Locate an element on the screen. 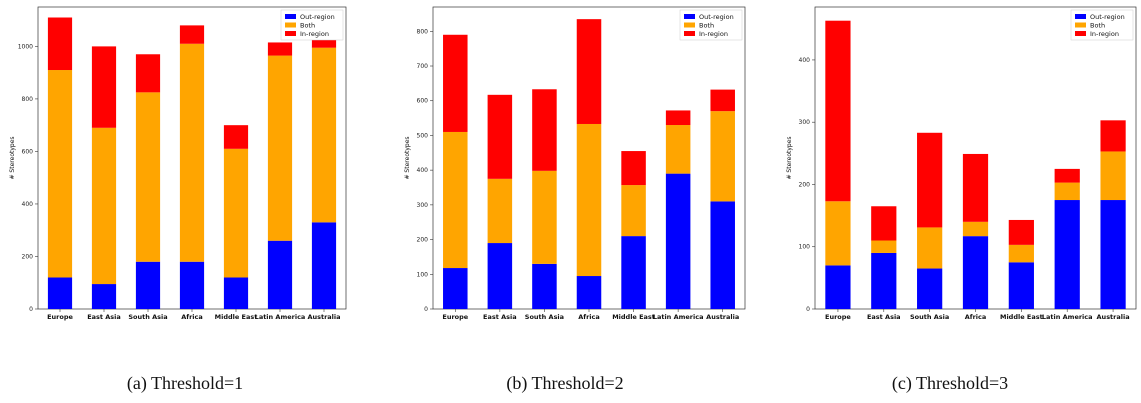 The height and width of the screenshot is (403, 1141). y-tick-label: 500 is located at coordinates (423, 135).